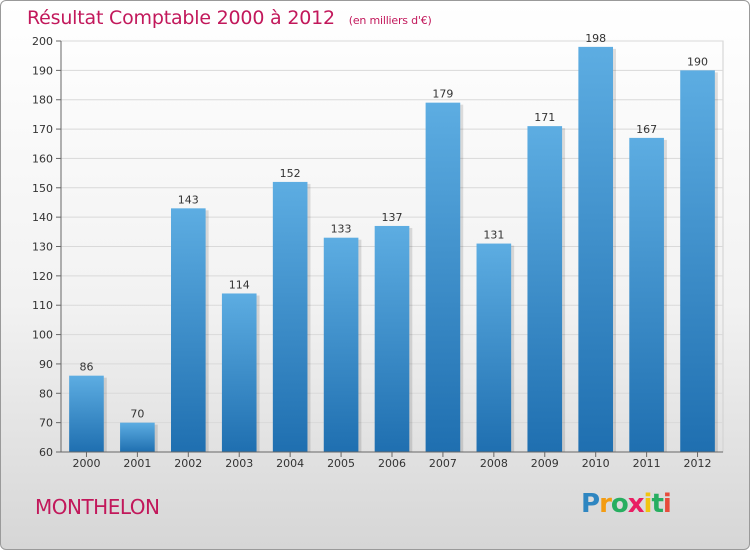 Image resolution: width=750 pixels, height=550 pixels. I want to click on data-label-2002: 143, so click(188, 199).